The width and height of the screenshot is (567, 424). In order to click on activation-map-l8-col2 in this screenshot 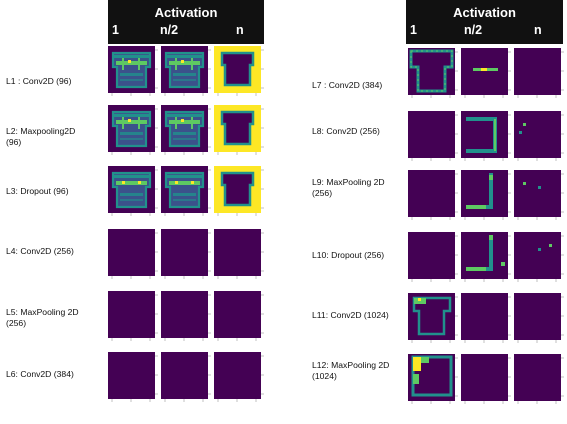, I will do `click(486, 136)`.